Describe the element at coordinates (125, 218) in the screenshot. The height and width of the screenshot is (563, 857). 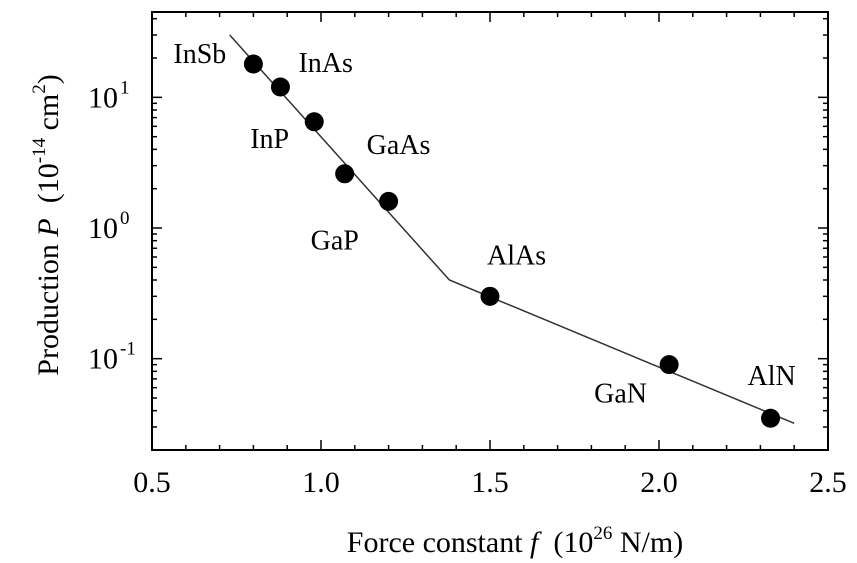
I see `y-tick-exponent: 0` at that location.